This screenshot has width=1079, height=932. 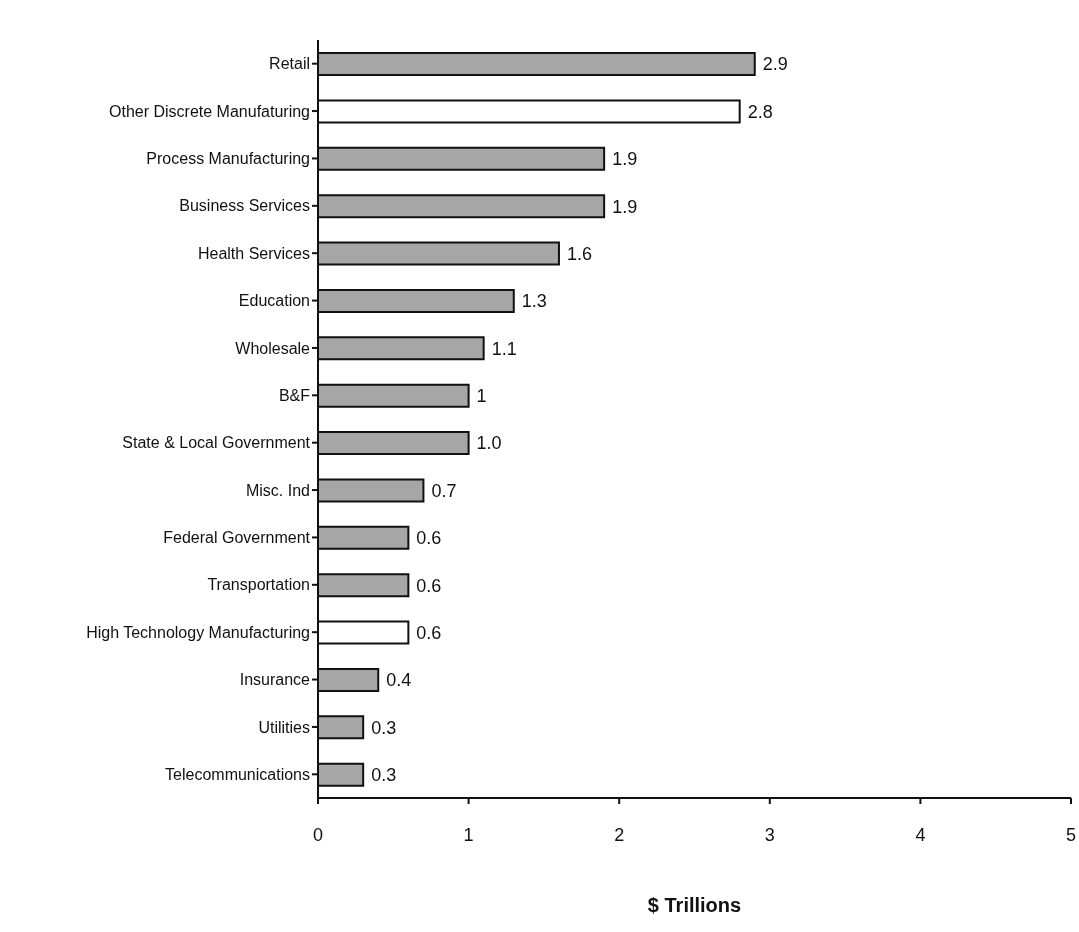 I want to click on y-tick-label: Telecommunications, so click(x=237, y=774).